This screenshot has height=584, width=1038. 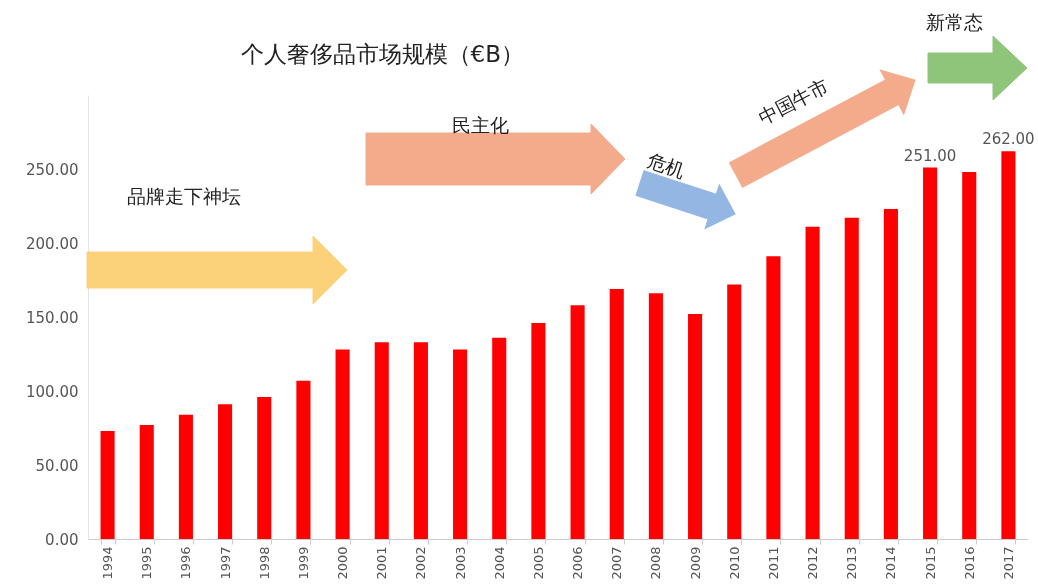 What do you see at coordinates (480, 125) in the screenshot?
I see `annotation: 民主化` at bounding box center [480, 125].